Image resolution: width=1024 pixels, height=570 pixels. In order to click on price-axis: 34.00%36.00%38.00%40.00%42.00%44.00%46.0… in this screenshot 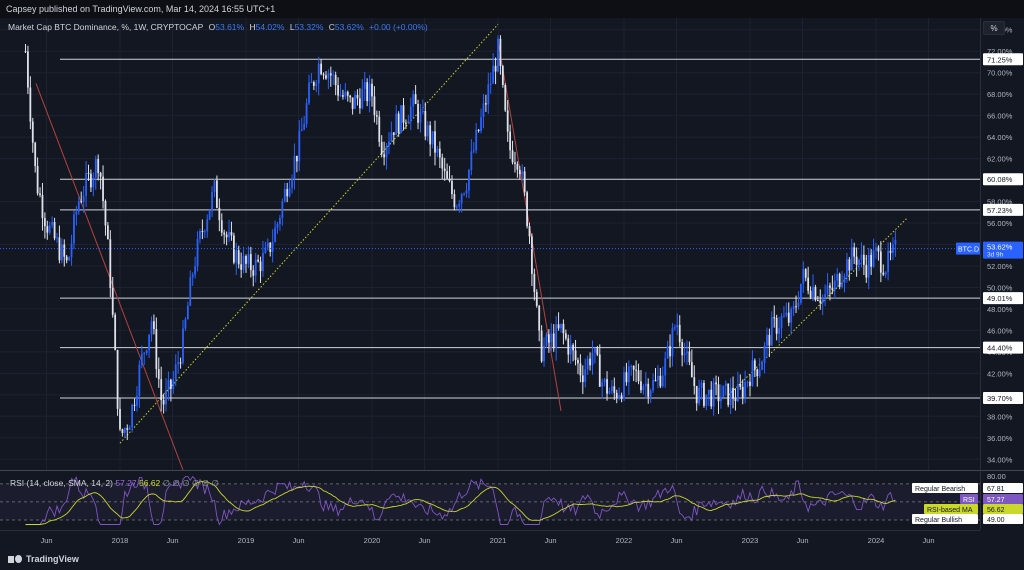, I will do `click(1002, 244)`.